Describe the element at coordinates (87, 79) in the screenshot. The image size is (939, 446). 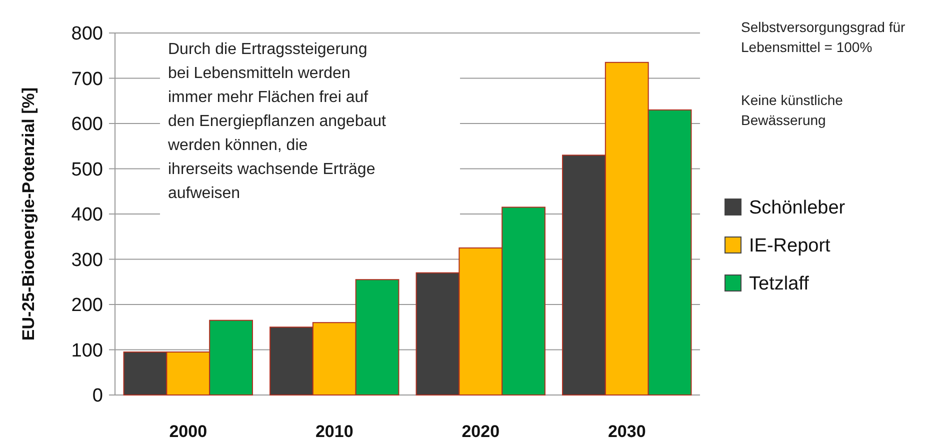
I see `y-tick-label: 700` at that location.